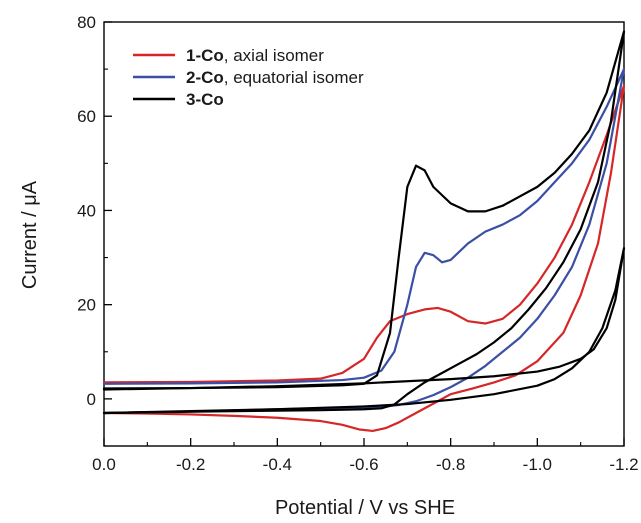 The width and height of the screenshot is (641, 523). Describe the element at coordinates (623, 464) in the screenshot. I see `x-tick-label: -1.2` at that location.